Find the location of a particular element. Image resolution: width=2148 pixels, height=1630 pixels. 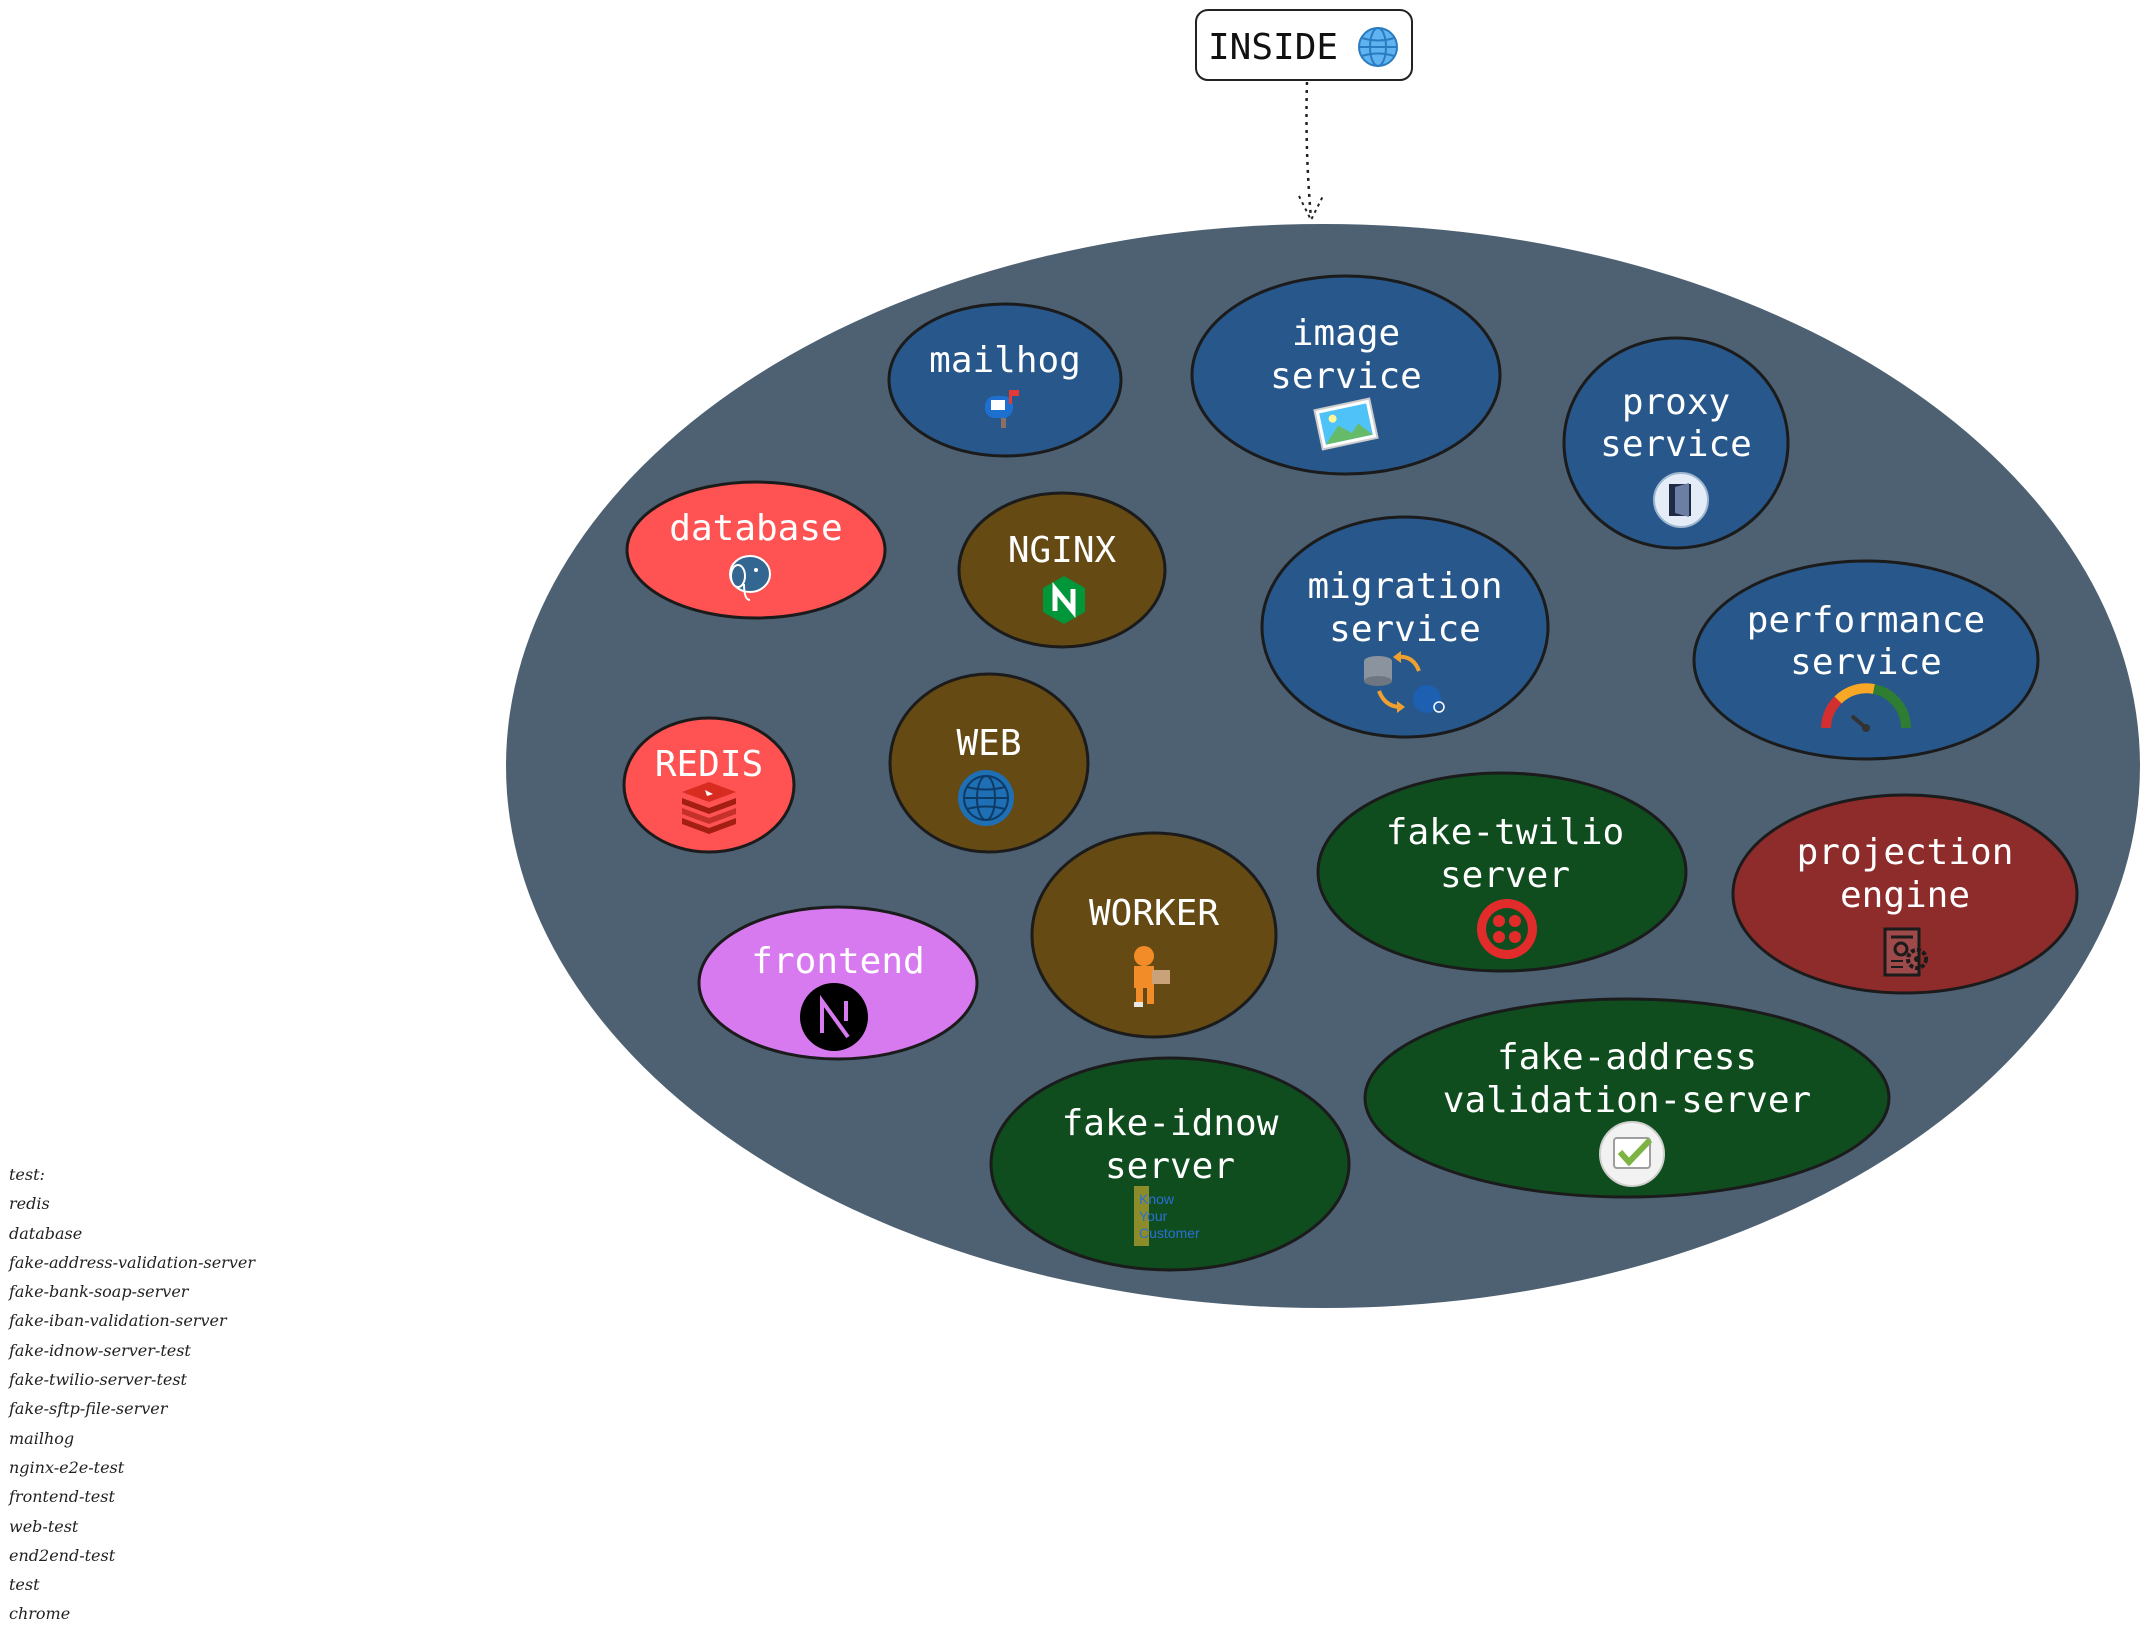

worker-label: WORKER is located at coordinates (1154, 913).